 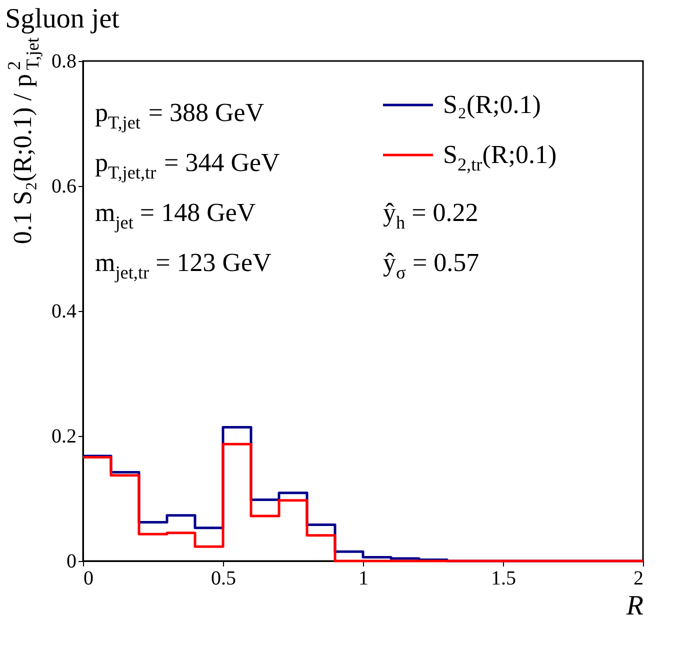 I want to click on y-tick-label: 0.6, so click(x=64, y=187).